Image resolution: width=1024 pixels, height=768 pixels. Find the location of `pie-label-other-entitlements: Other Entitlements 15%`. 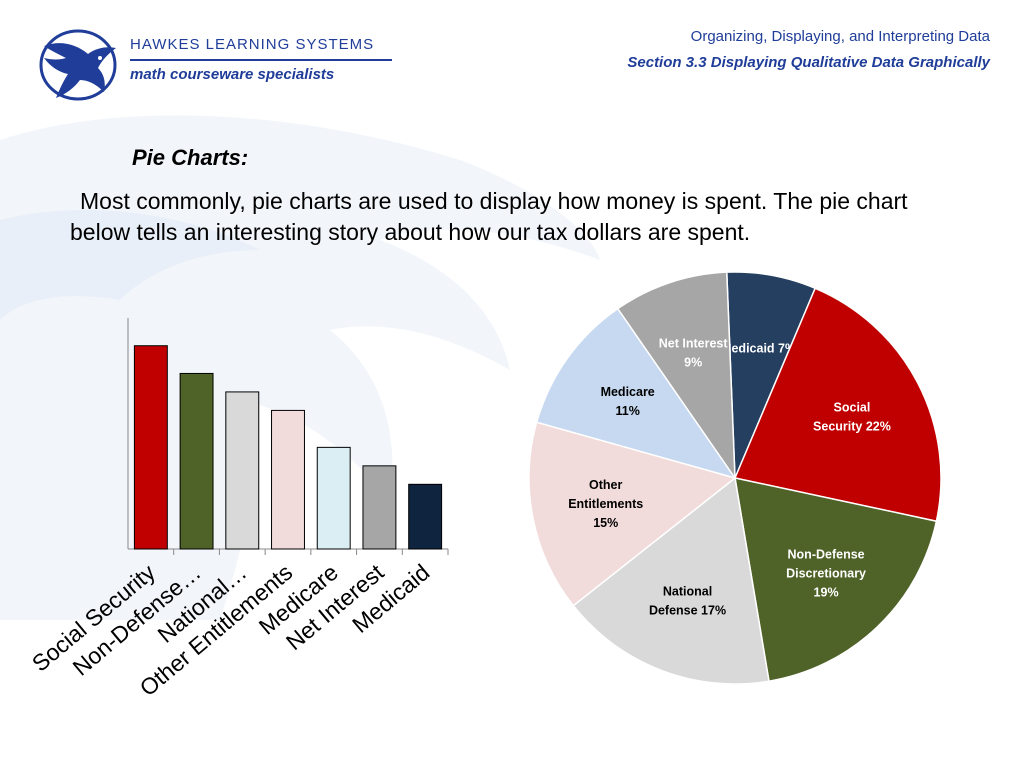

pie-label-other-entitlements: Other Entitlements 15% is located at coordinates (605, 504).